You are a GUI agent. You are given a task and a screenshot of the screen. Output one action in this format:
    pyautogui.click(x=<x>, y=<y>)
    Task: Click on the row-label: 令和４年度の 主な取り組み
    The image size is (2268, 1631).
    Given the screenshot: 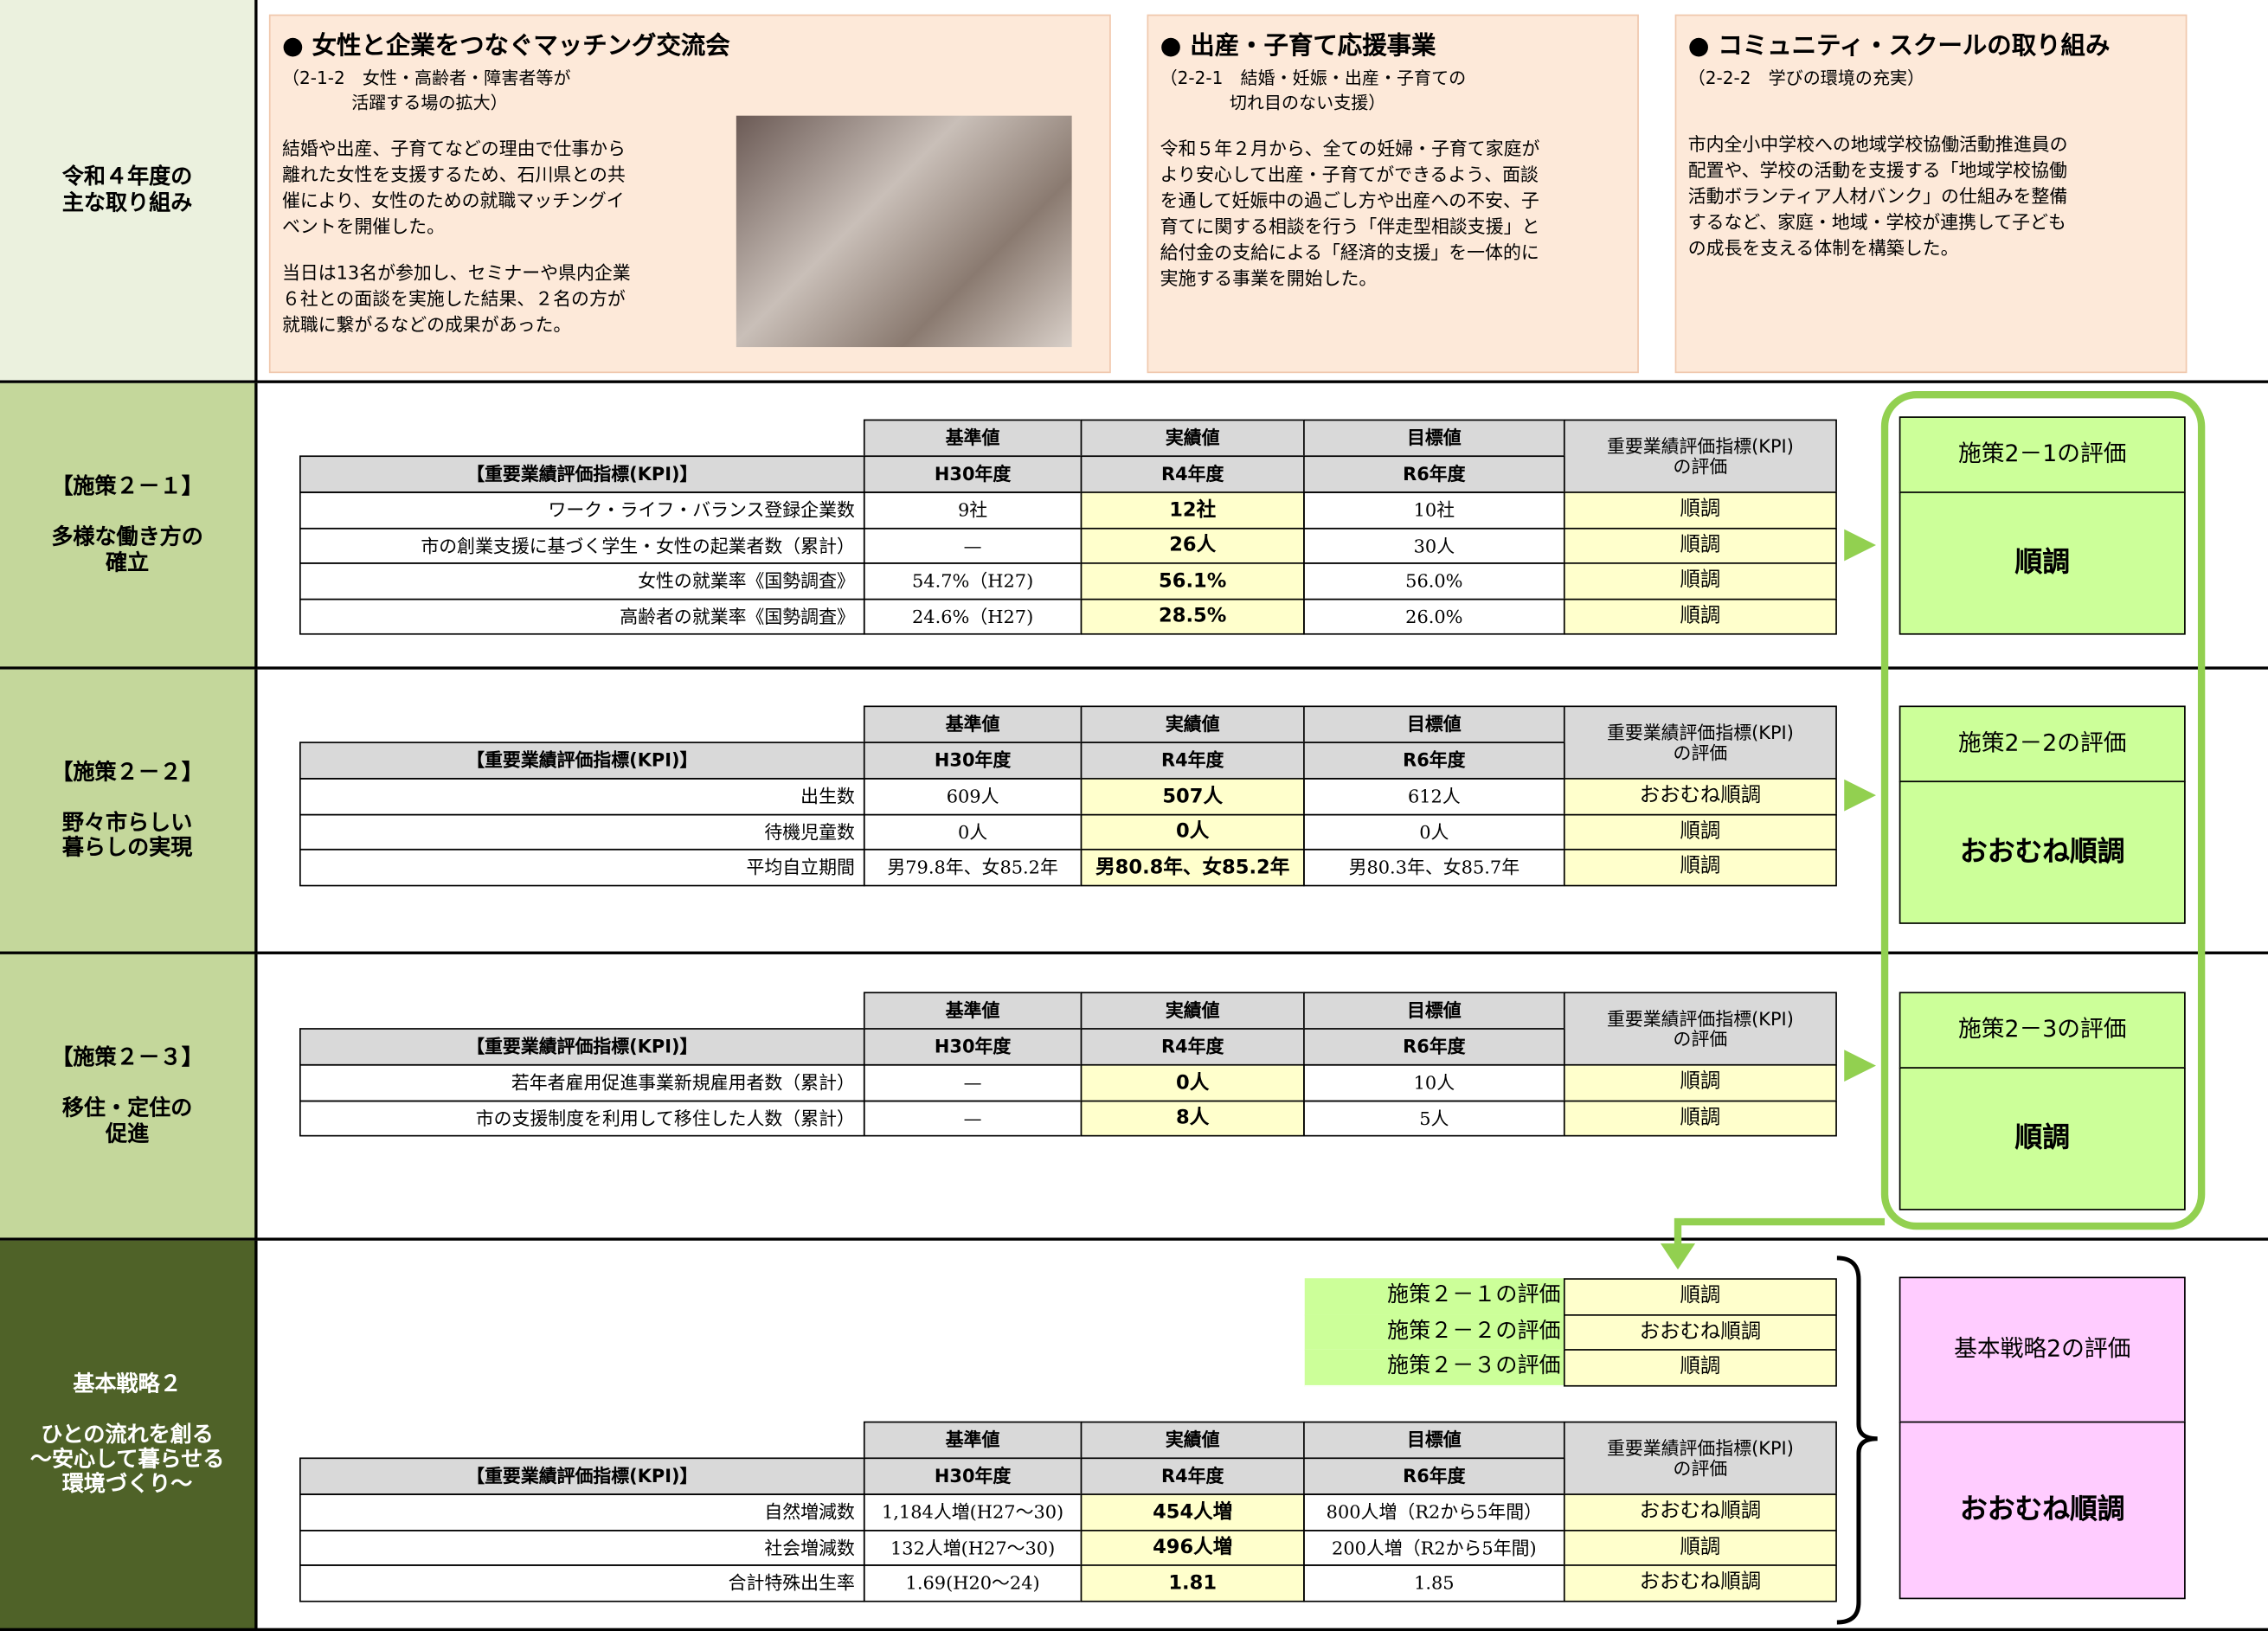 What is the action you would take?
    pyautogui.click(x=129, y=191)
    